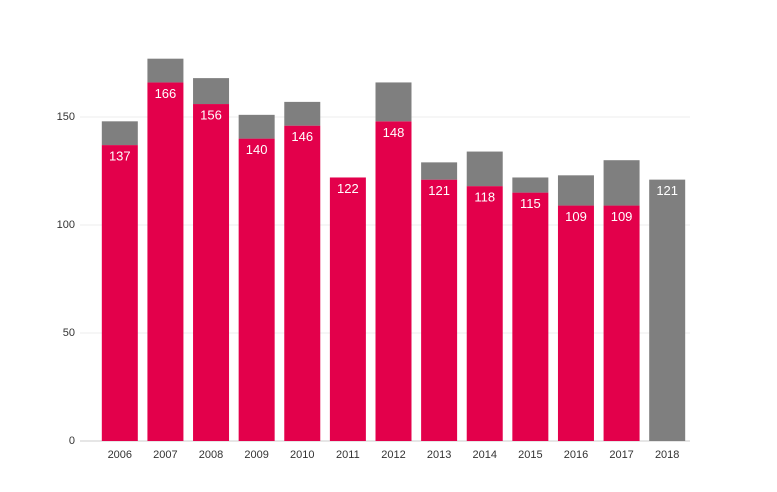 This screenshot has height=492, width=777. Describe the element at coordinates (166, 93) in the screenshot. I see `value-label: 166` at that location.